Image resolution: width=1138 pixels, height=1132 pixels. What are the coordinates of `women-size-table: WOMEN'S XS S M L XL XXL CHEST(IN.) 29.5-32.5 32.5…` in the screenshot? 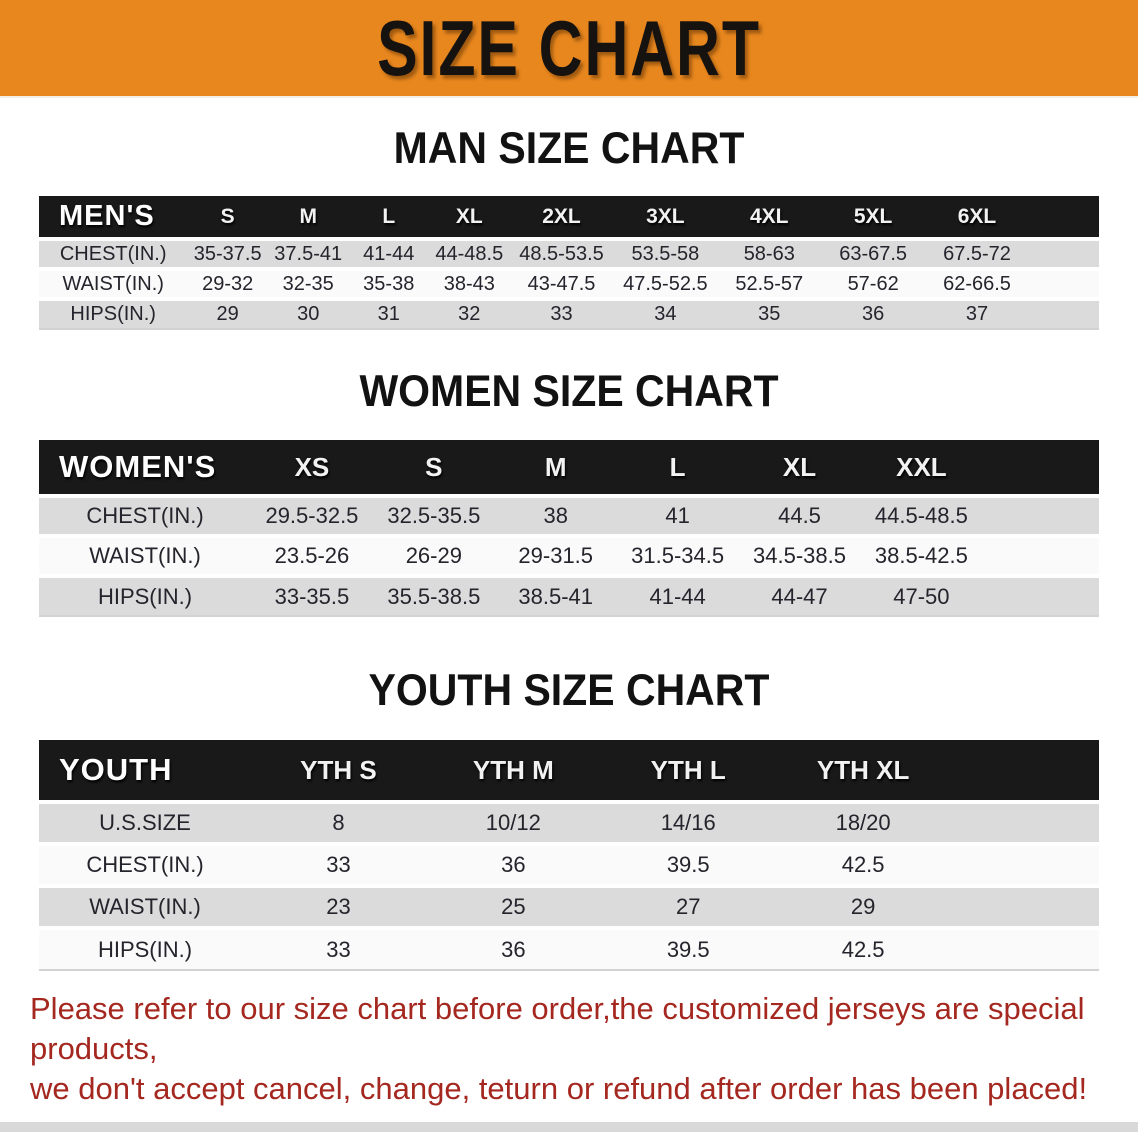 It's located at (569, 528).